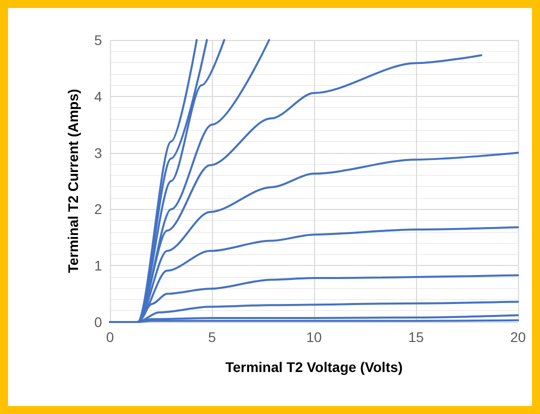 The image size is (540, 414). What do you see at coordinates (98, 40) in the screenshot?
I see `y-tick-label: 5` at bounding box center [98, 40].